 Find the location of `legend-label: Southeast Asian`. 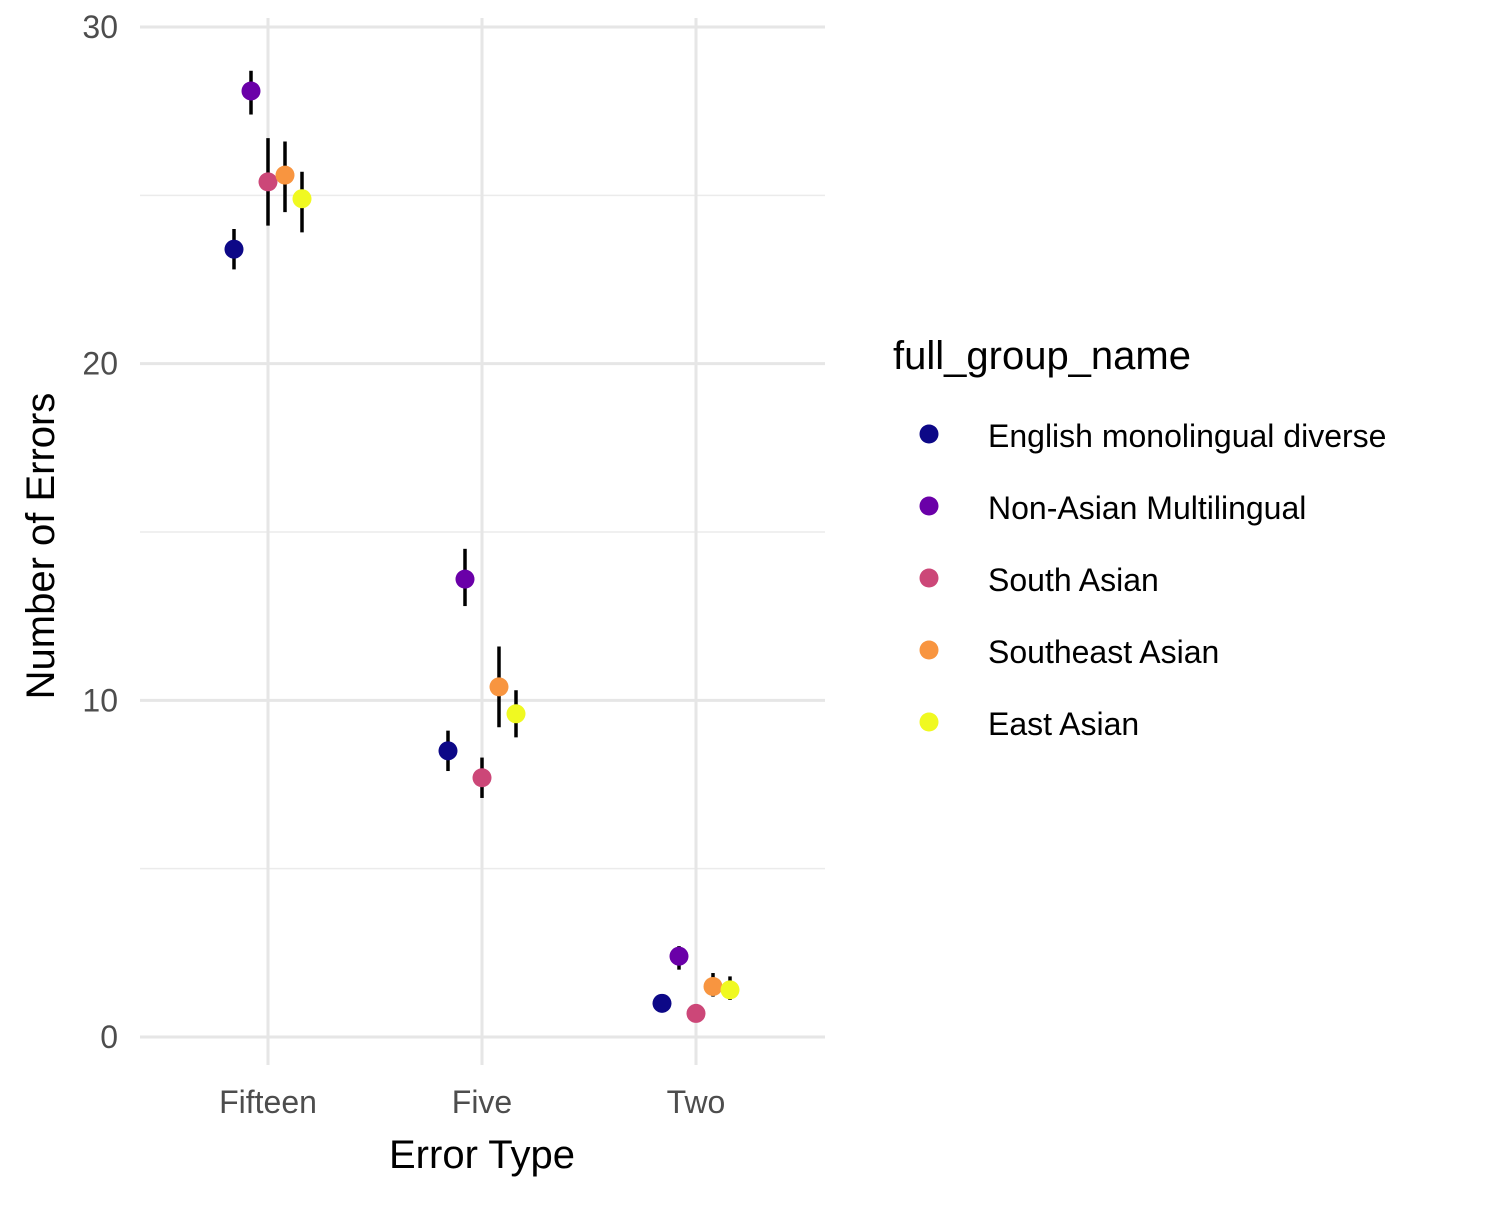

legend-label: Southeast Asian is located at coordinates (1103, 652).